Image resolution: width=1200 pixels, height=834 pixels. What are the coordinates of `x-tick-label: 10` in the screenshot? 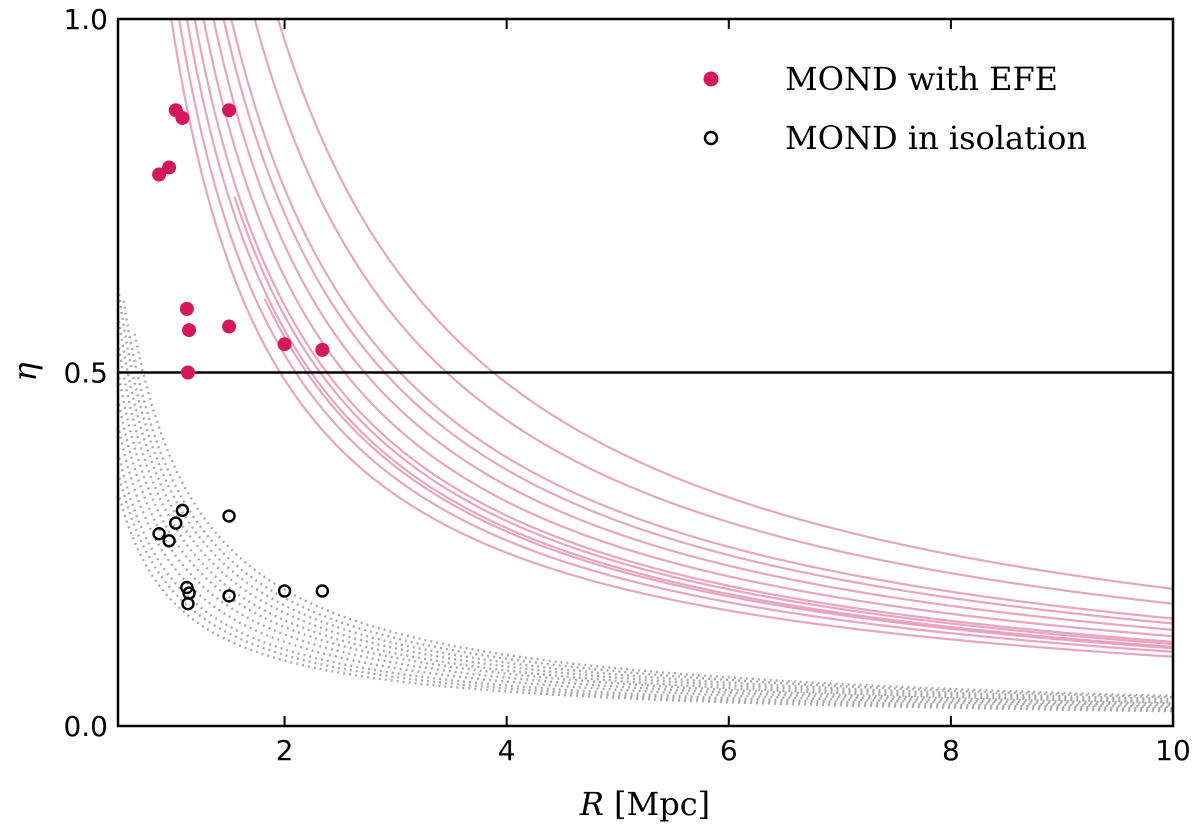 It's located at (1173, 750).